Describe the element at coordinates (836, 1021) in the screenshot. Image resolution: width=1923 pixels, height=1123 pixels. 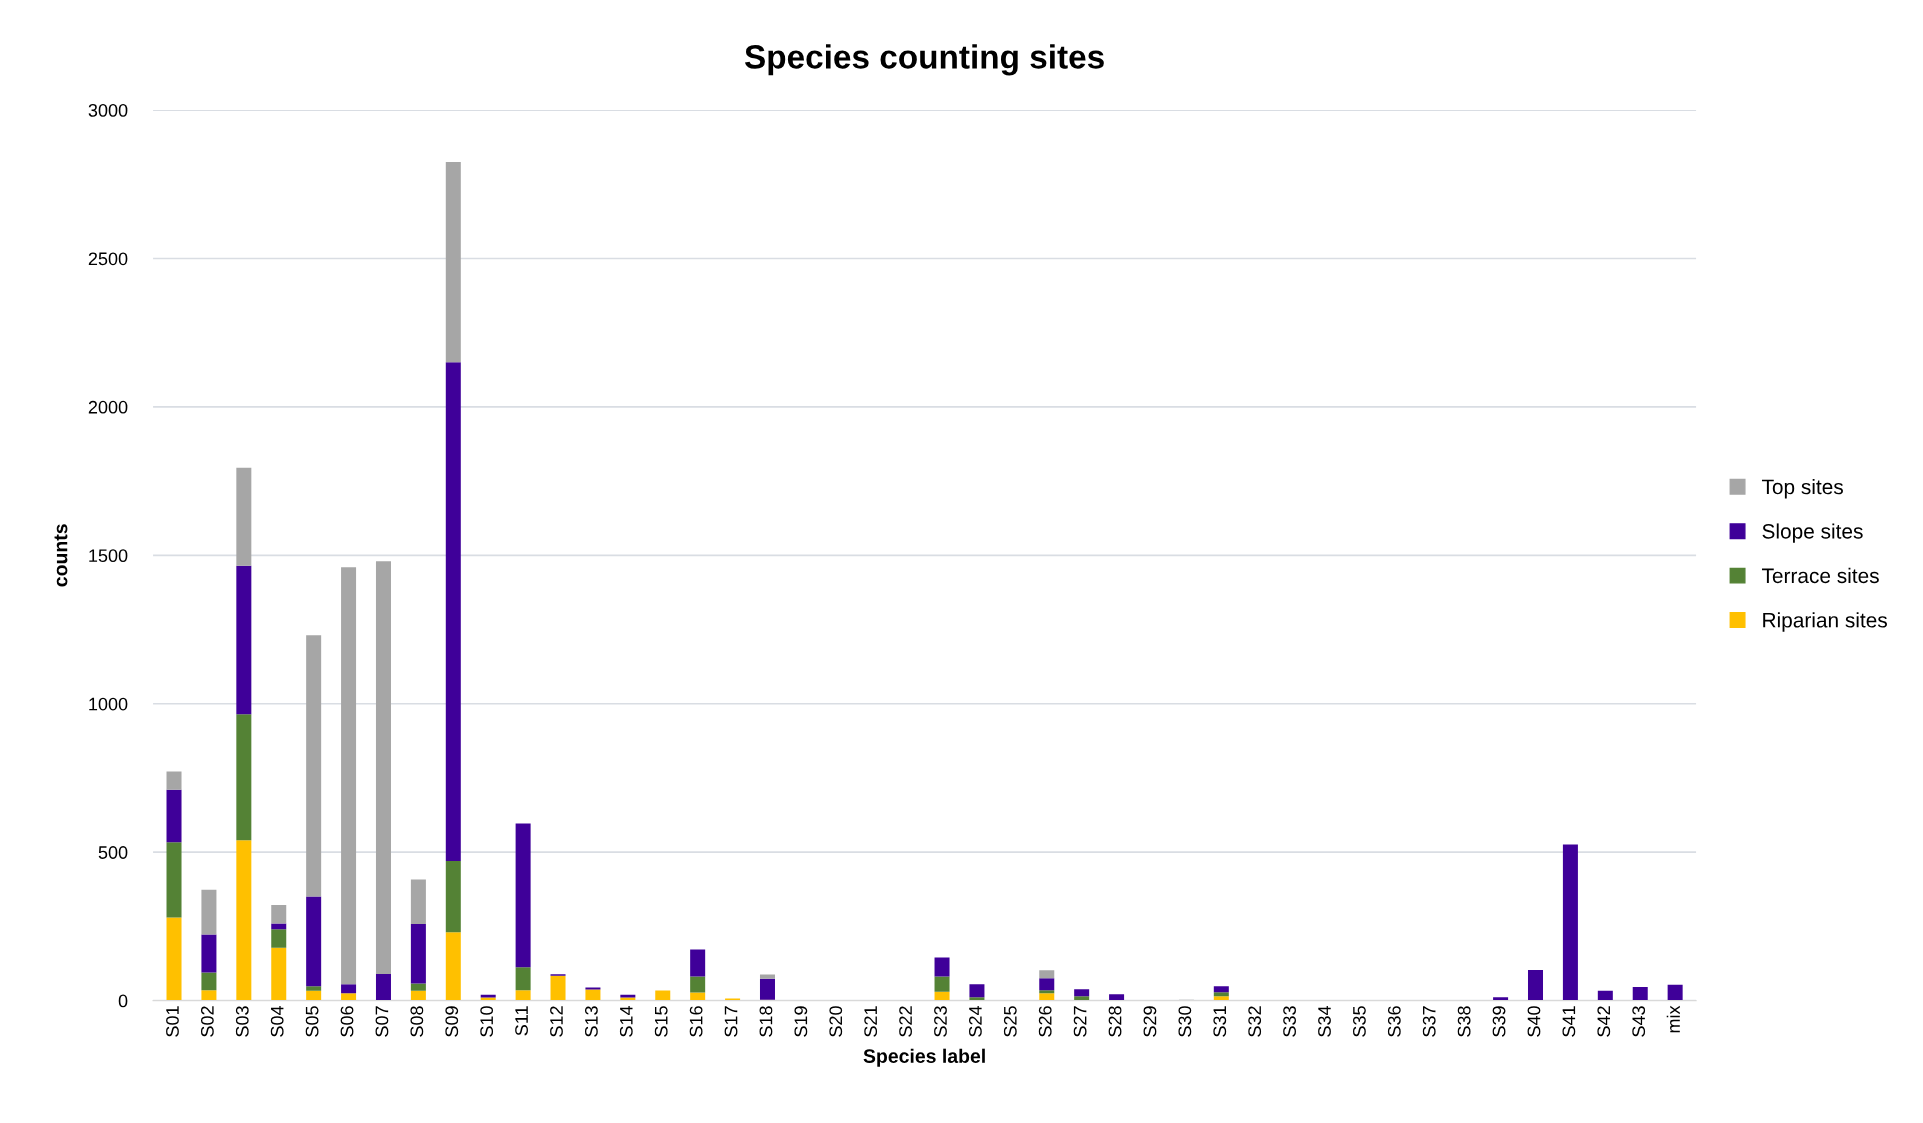
I see `x-tick-label: S20` at that location.